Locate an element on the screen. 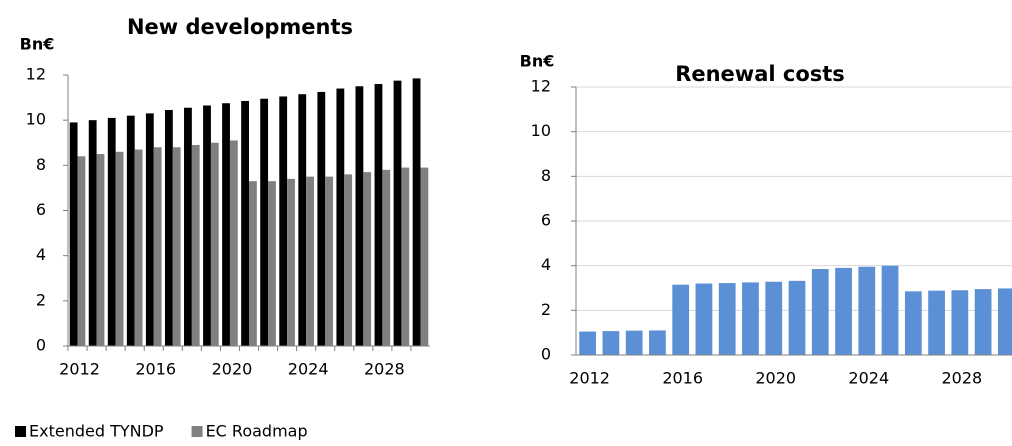 The image size is (1012, 446). legend-label: EC Roadmap is located at coordinates (257, 431).